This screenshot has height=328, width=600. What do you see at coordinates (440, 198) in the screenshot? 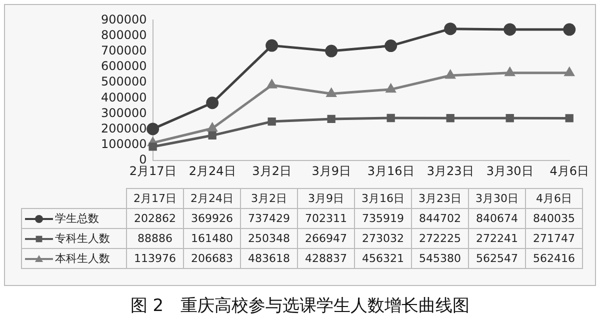
I see `category-label: 3月23日` at bounding box center [440, 198].